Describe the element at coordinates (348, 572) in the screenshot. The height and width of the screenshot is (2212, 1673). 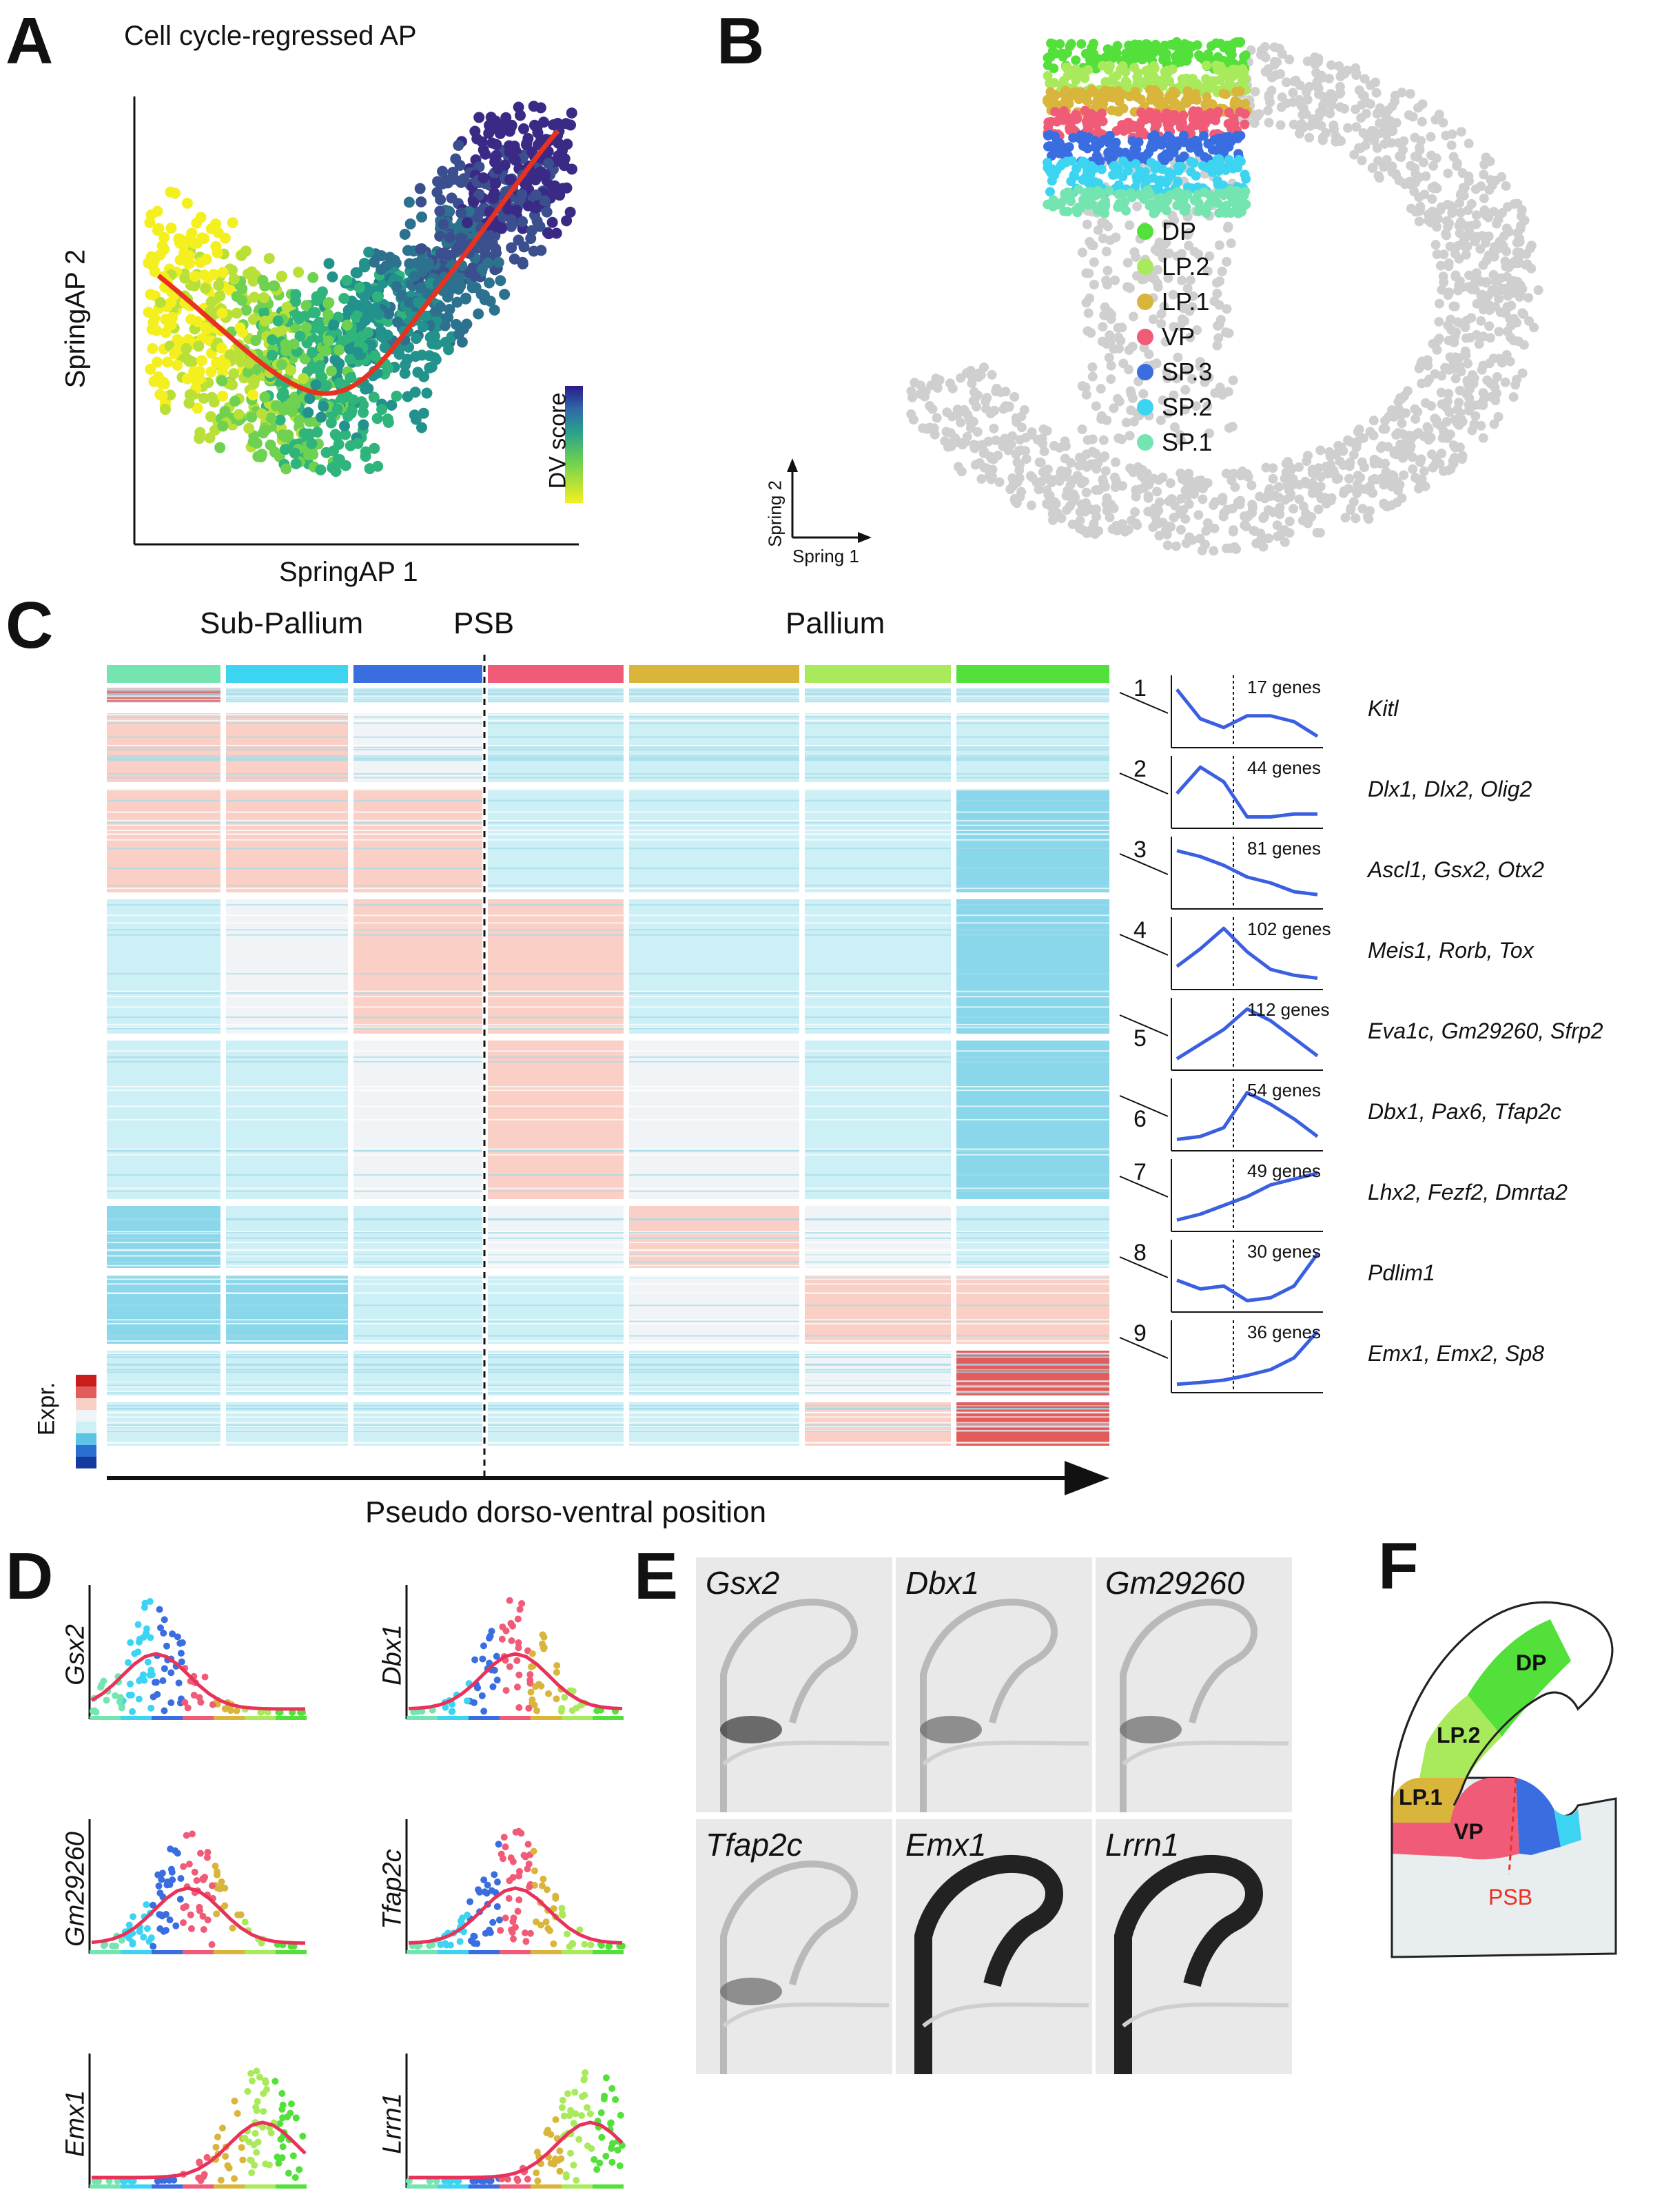
I see `panel-a-xlabel: SpringAP 1` at that location.